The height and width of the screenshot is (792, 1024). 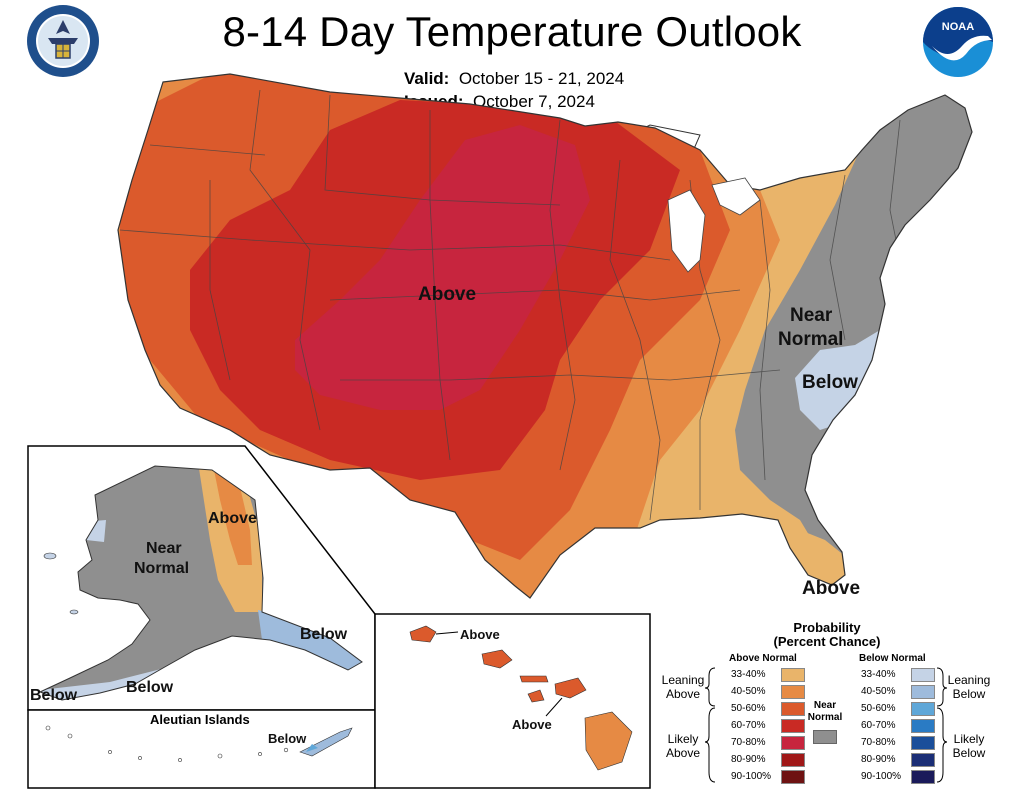 What do you see at coordinates (898, 674) in the screenshot?
I see `below-swatch-row: 33-40%` at bounding box center [898, 674].